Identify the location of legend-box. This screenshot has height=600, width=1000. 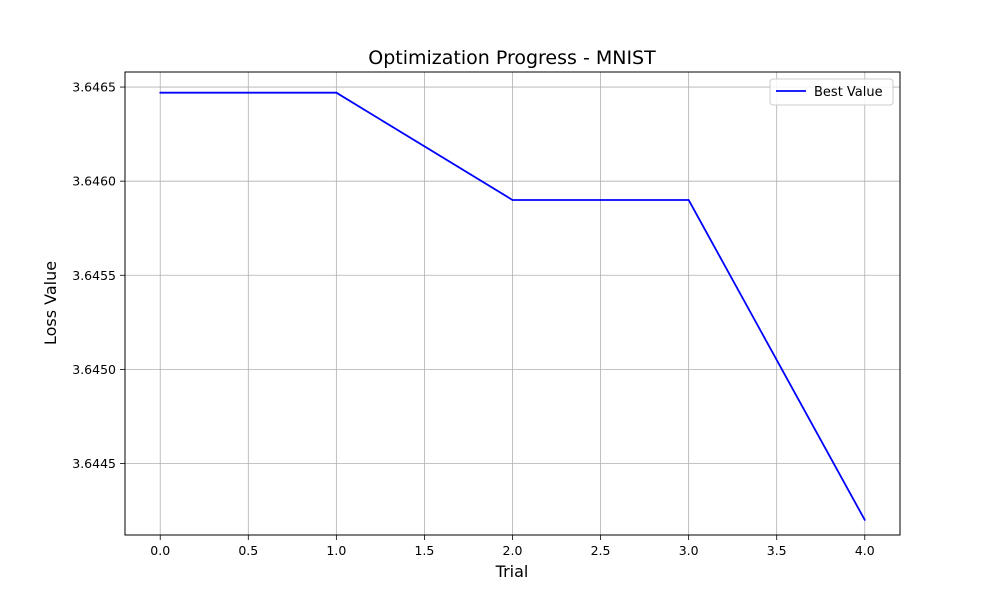
(831, 92).